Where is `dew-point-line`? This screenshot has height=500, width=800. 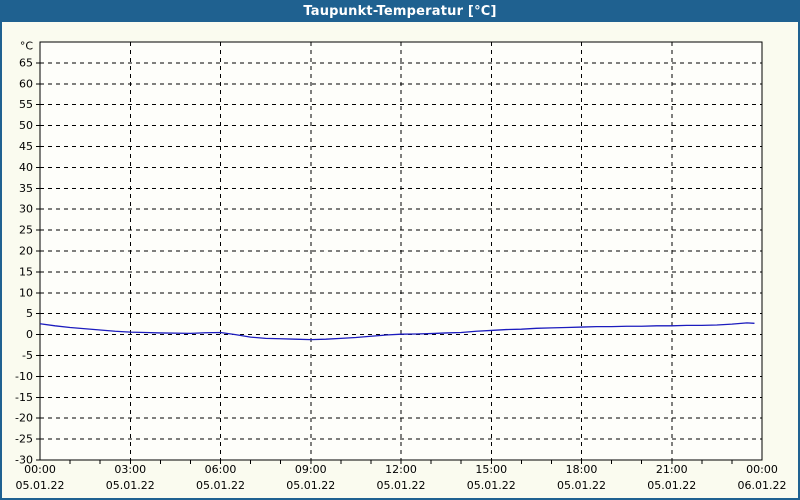
dew-point-line is located at coordinates (397, 331).